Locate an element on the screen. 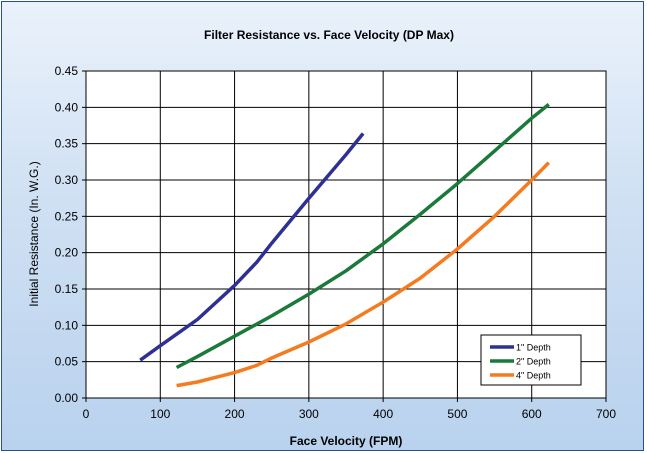 The width and height of the screenshot is (647, 453). legend-label-3: 4" Depth is located at coordinates (533, 376).